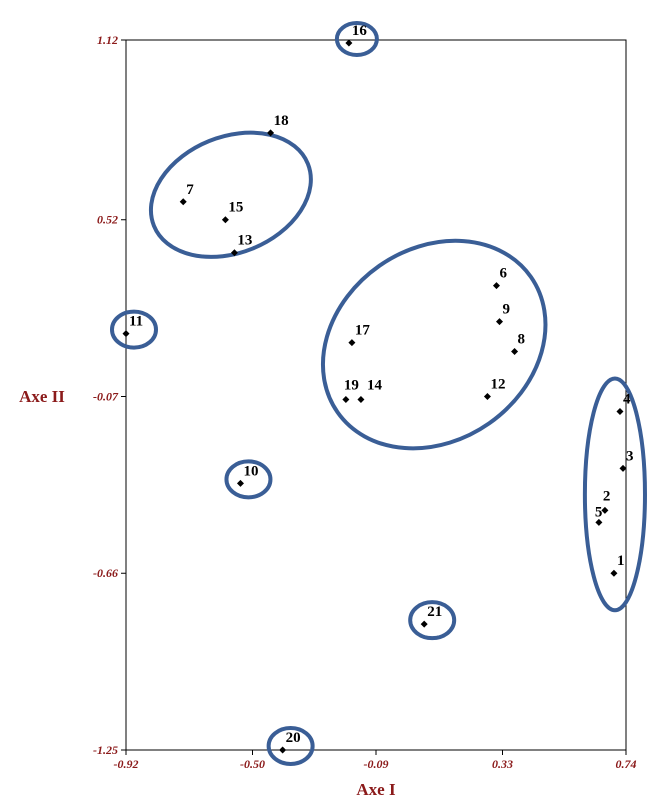 The width and height of the screenshot is (649, 800). I want to click on point-label: 9, so click(506, 310).